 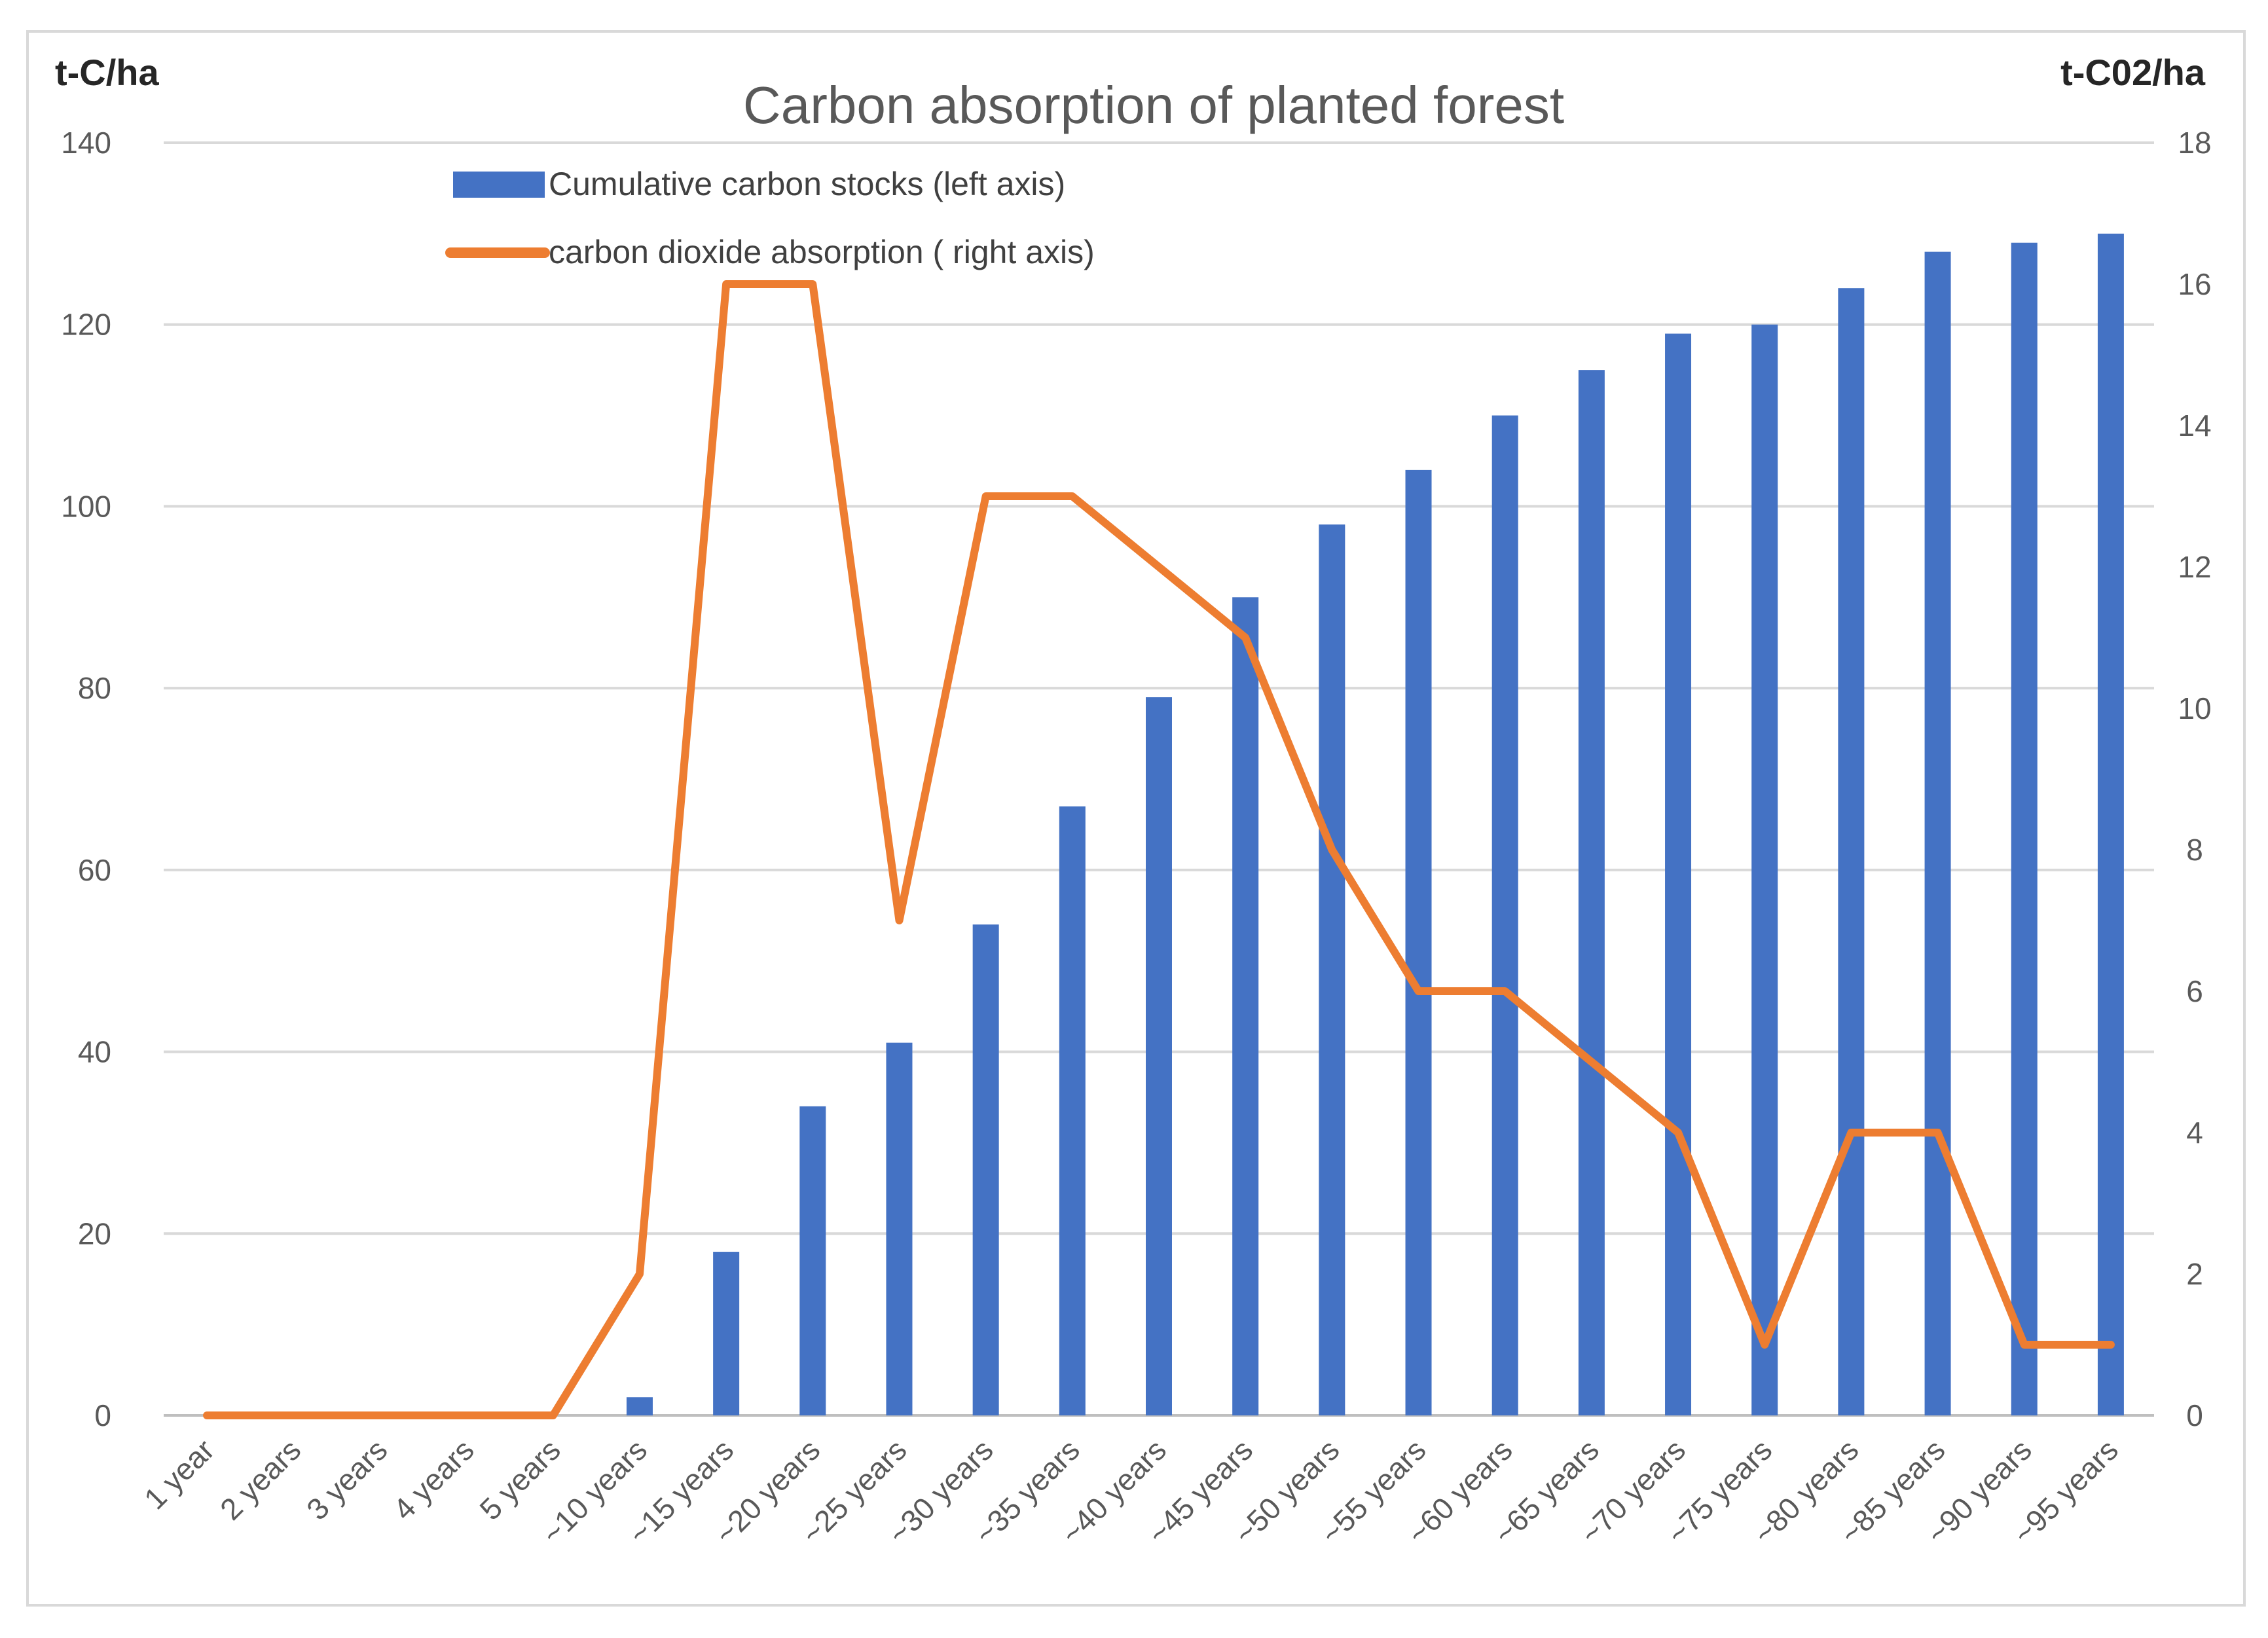 I want to click on left-axis-tick-label: 80, so click(x=95, y=688).